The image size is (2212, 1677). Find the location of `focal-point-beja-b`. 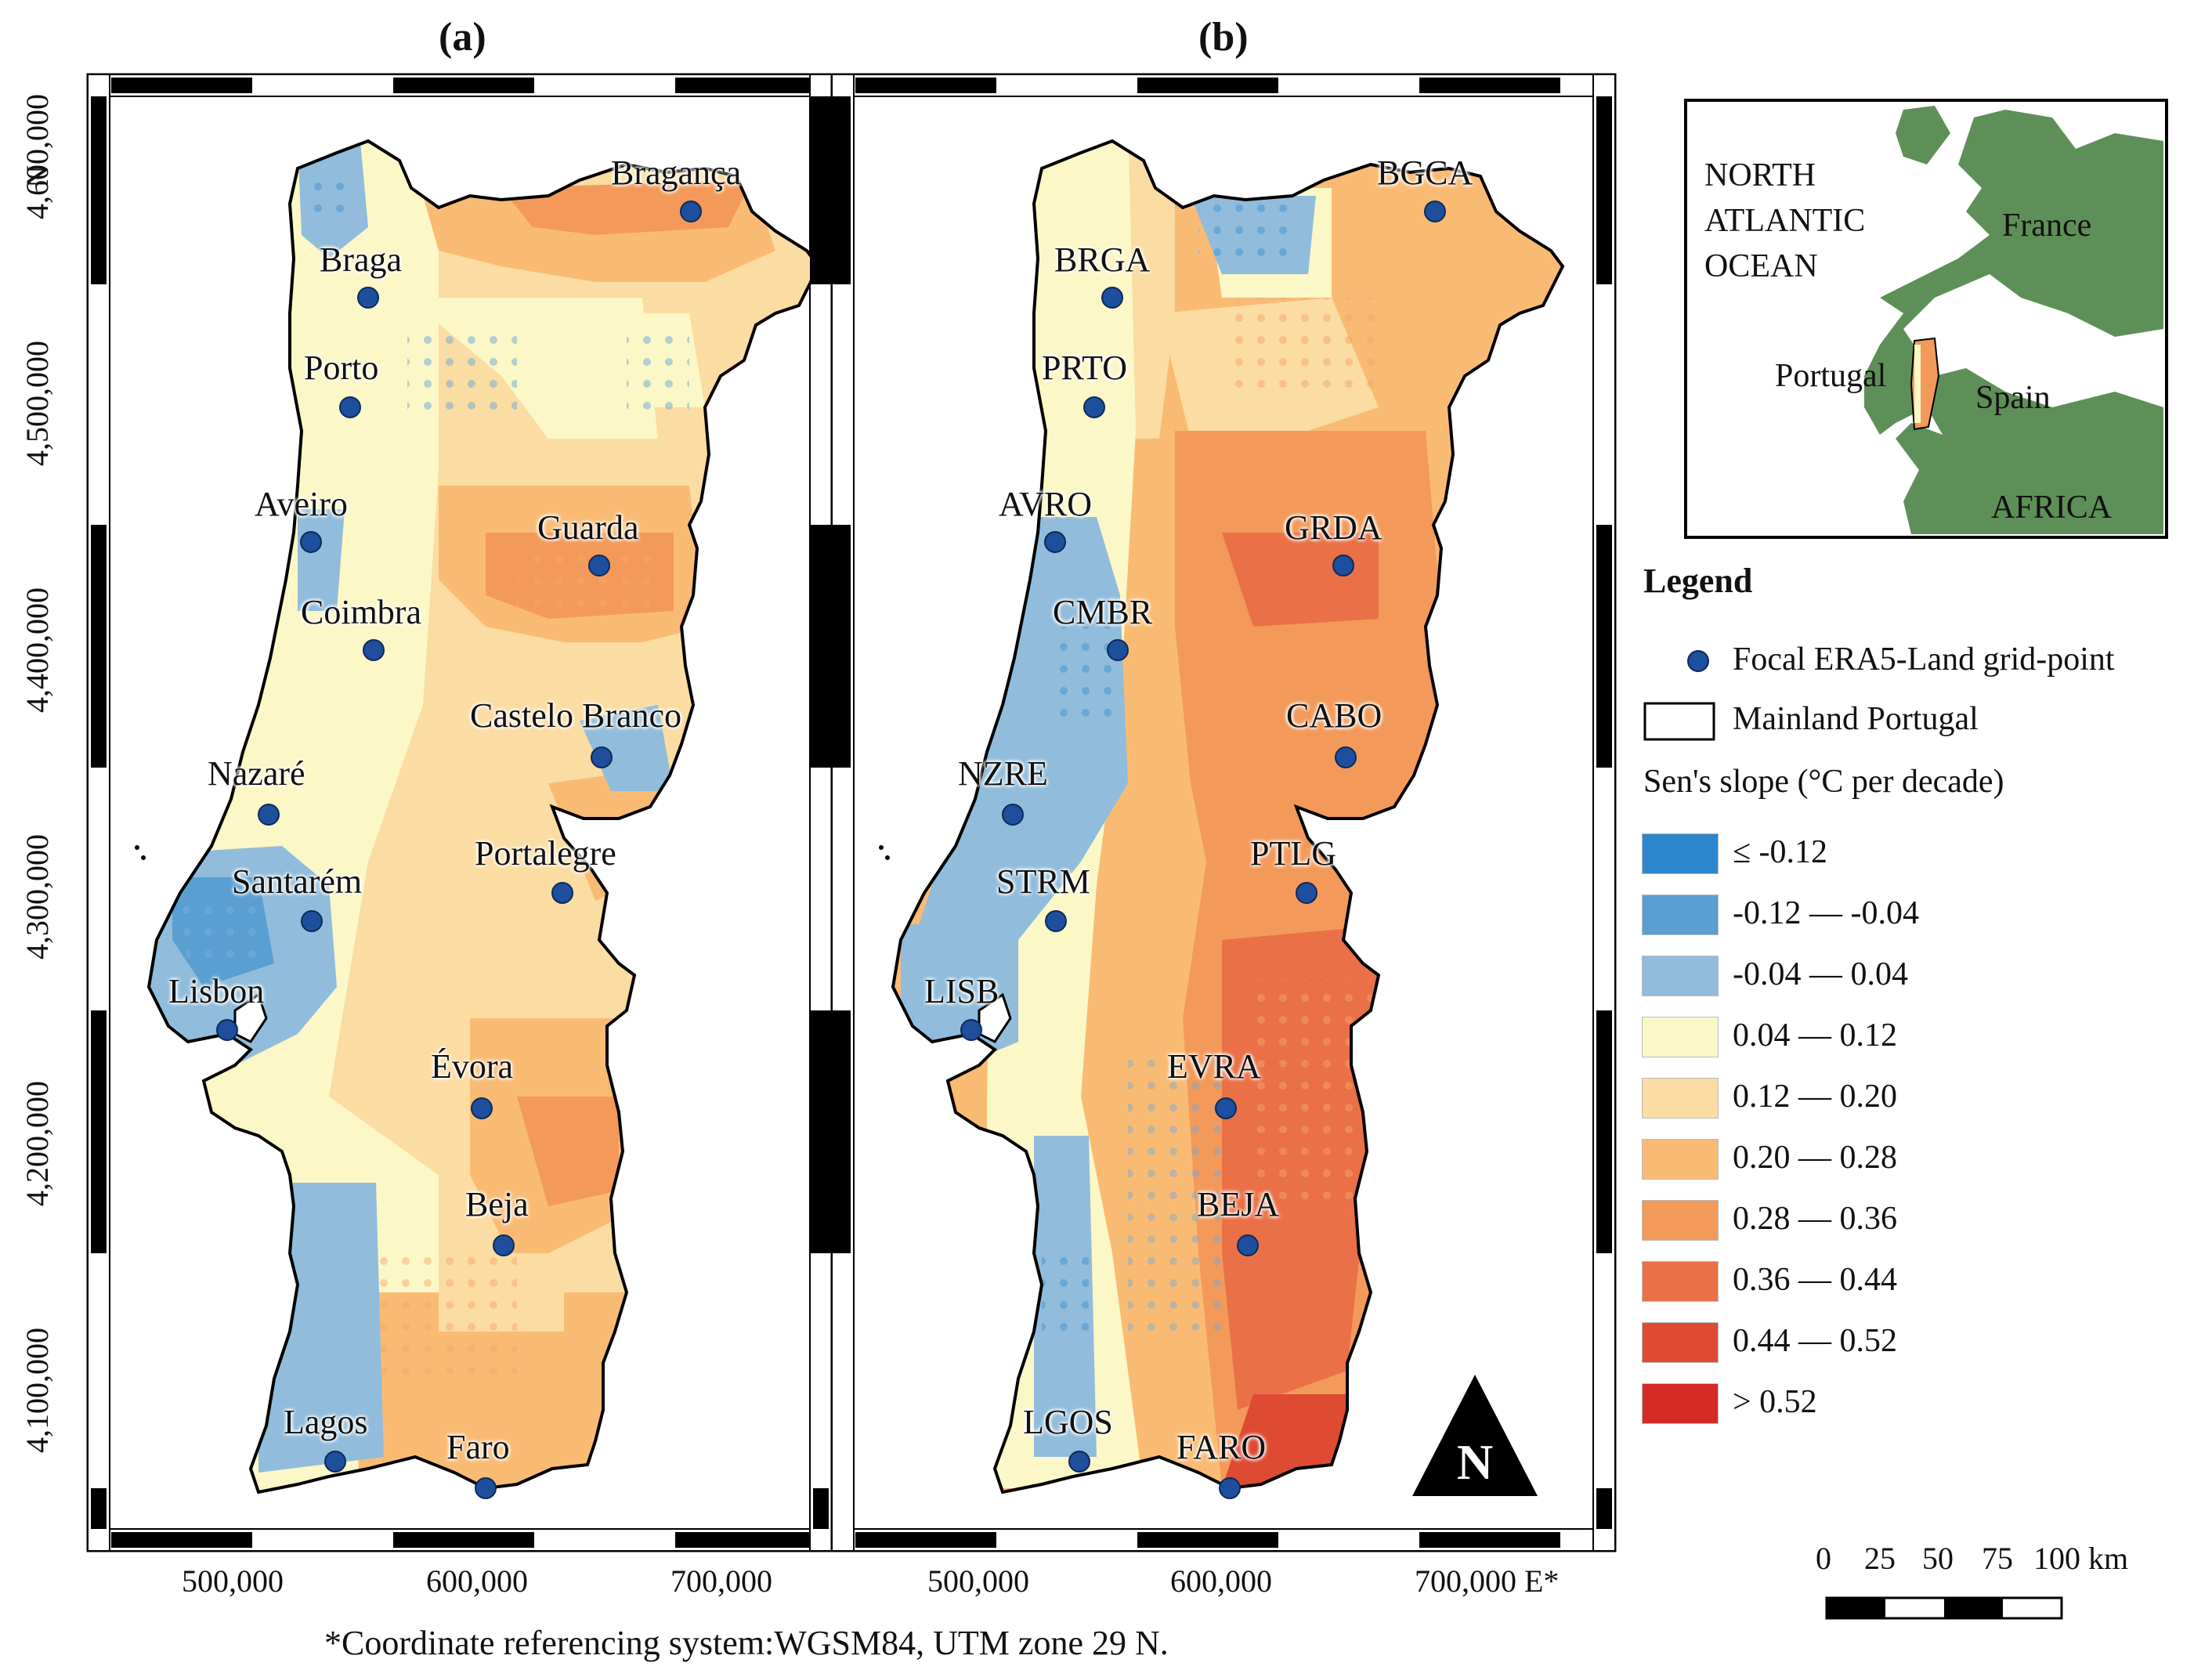

focal-point-beja-b is located at coordinates (1248, 1245).